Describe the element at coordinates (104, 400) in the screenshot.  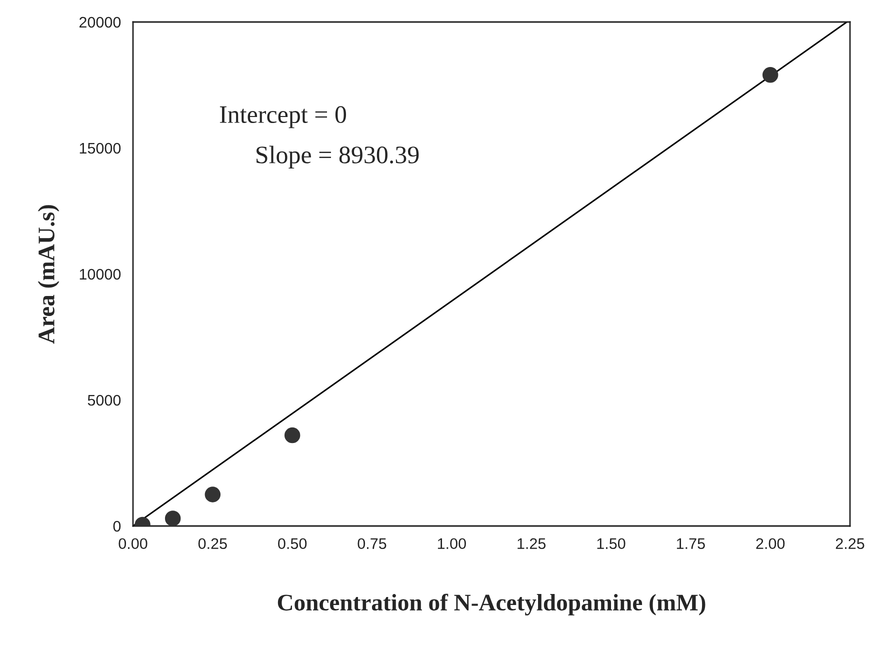
I see `y-tick-label: 5000` at that location.